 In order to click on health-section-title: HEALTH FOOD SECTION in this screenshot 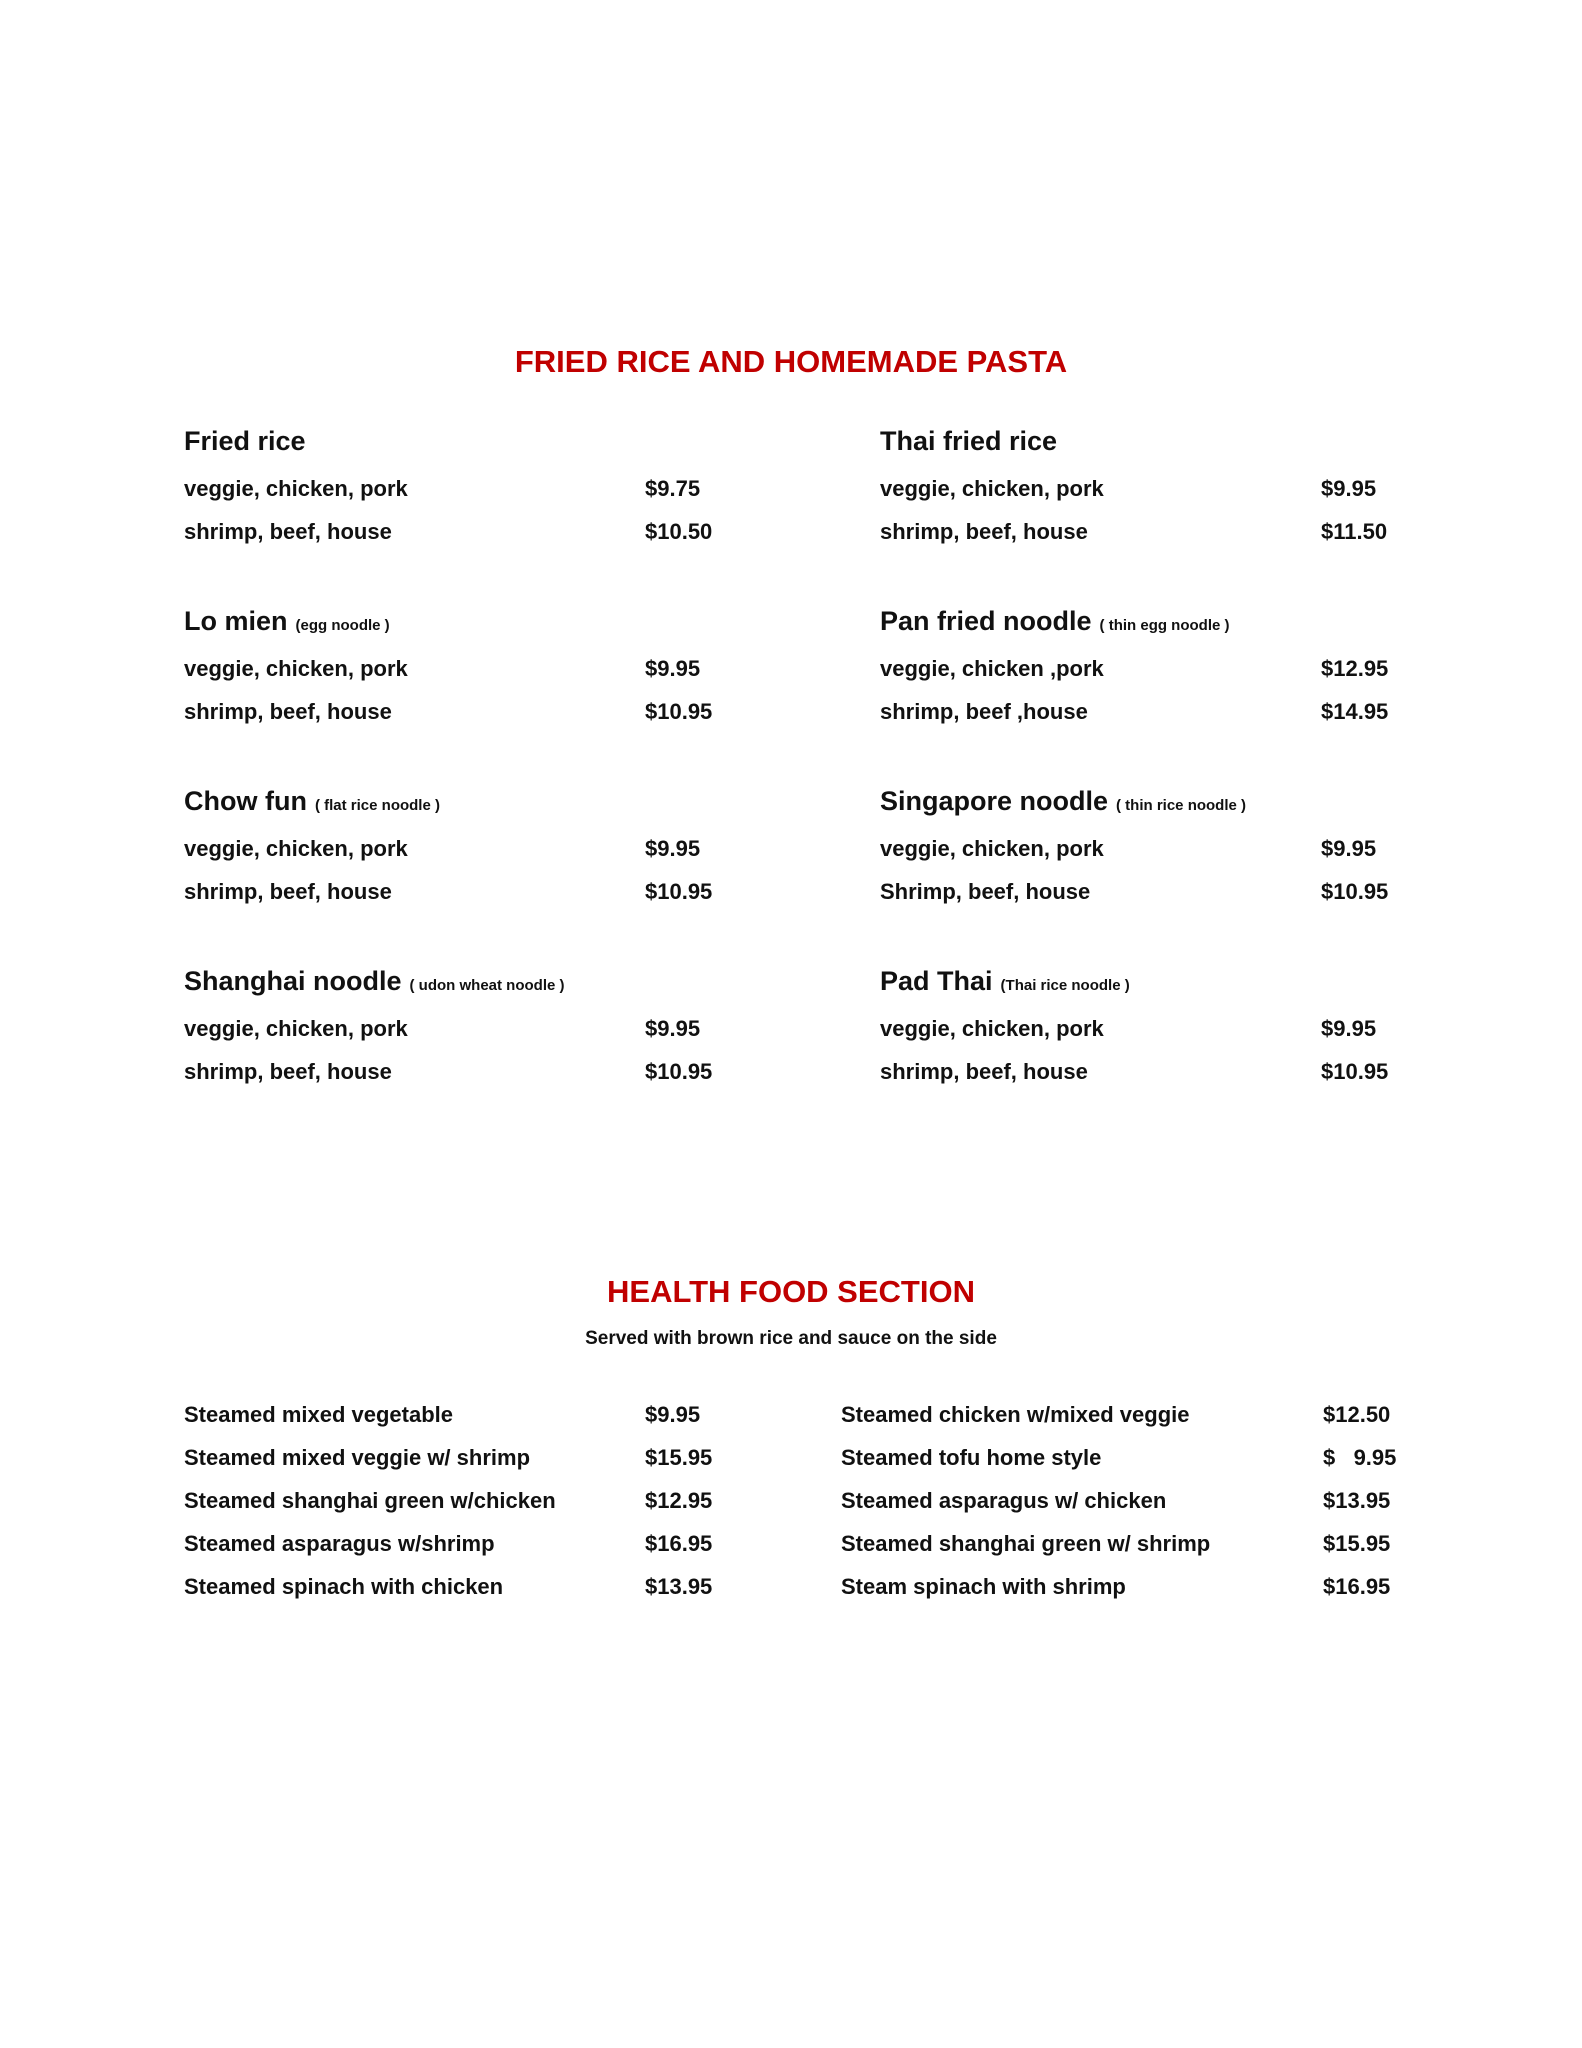, I will do `click(791, 1291)`.